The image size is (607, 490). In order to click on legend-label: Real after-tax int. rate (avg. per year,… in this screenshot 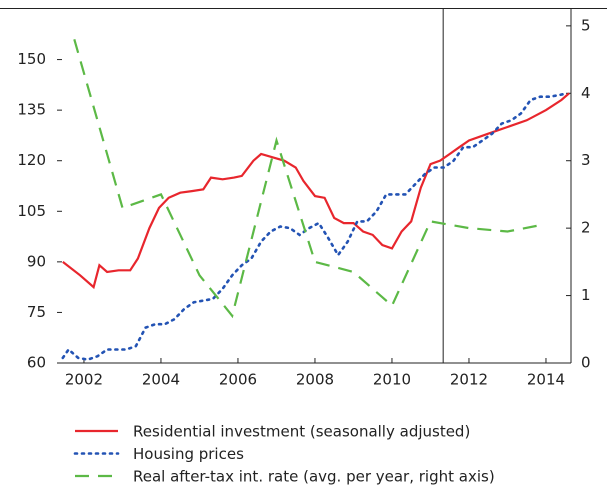, I will do `click(314, 477)`.